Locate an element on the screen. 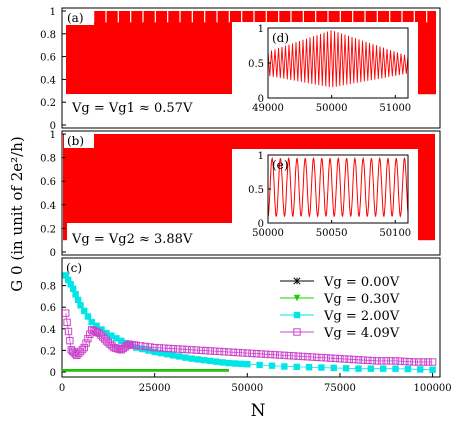 This screenshot has height=428, width=463. legend-item: Vg = 0.30V is located at coordinates (340, 299).